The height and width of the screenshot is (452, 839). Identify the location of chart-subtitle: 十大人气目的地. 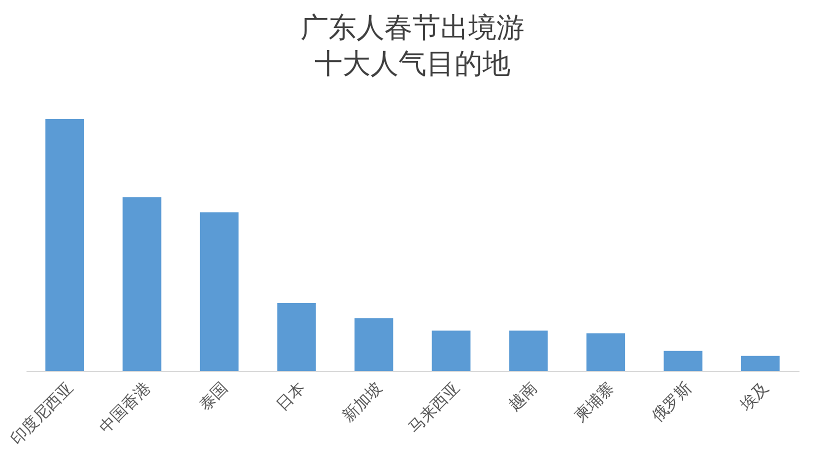
(412, 63).